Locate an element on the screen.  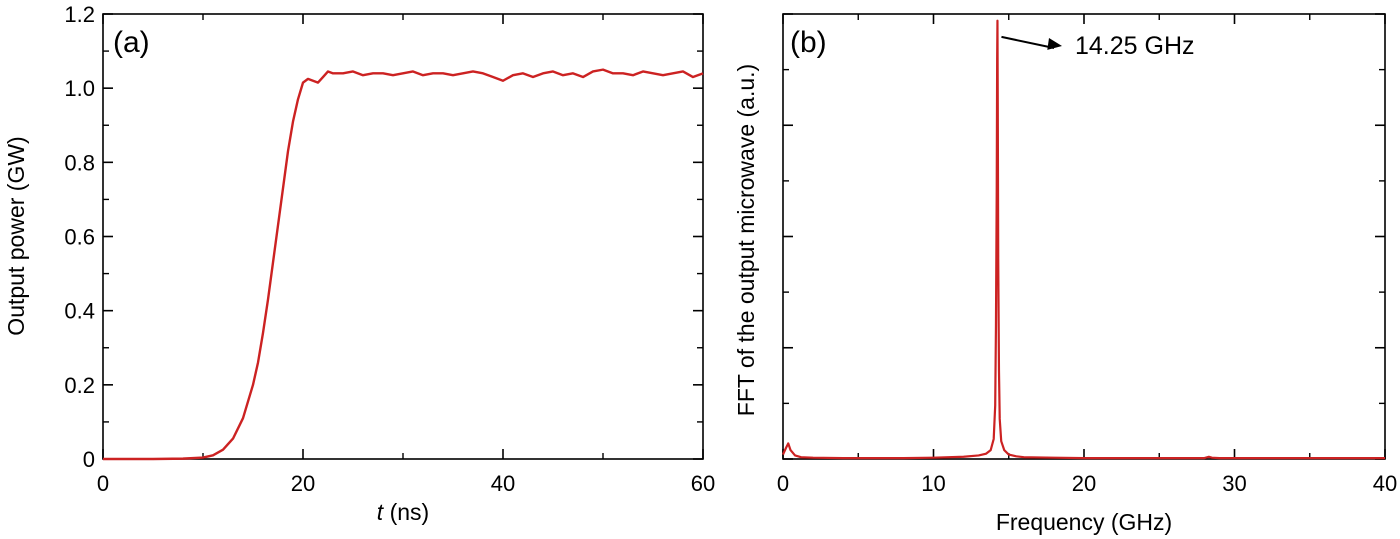
panel-a-x-tick-label: 20 is located at coordinates (303, 483).